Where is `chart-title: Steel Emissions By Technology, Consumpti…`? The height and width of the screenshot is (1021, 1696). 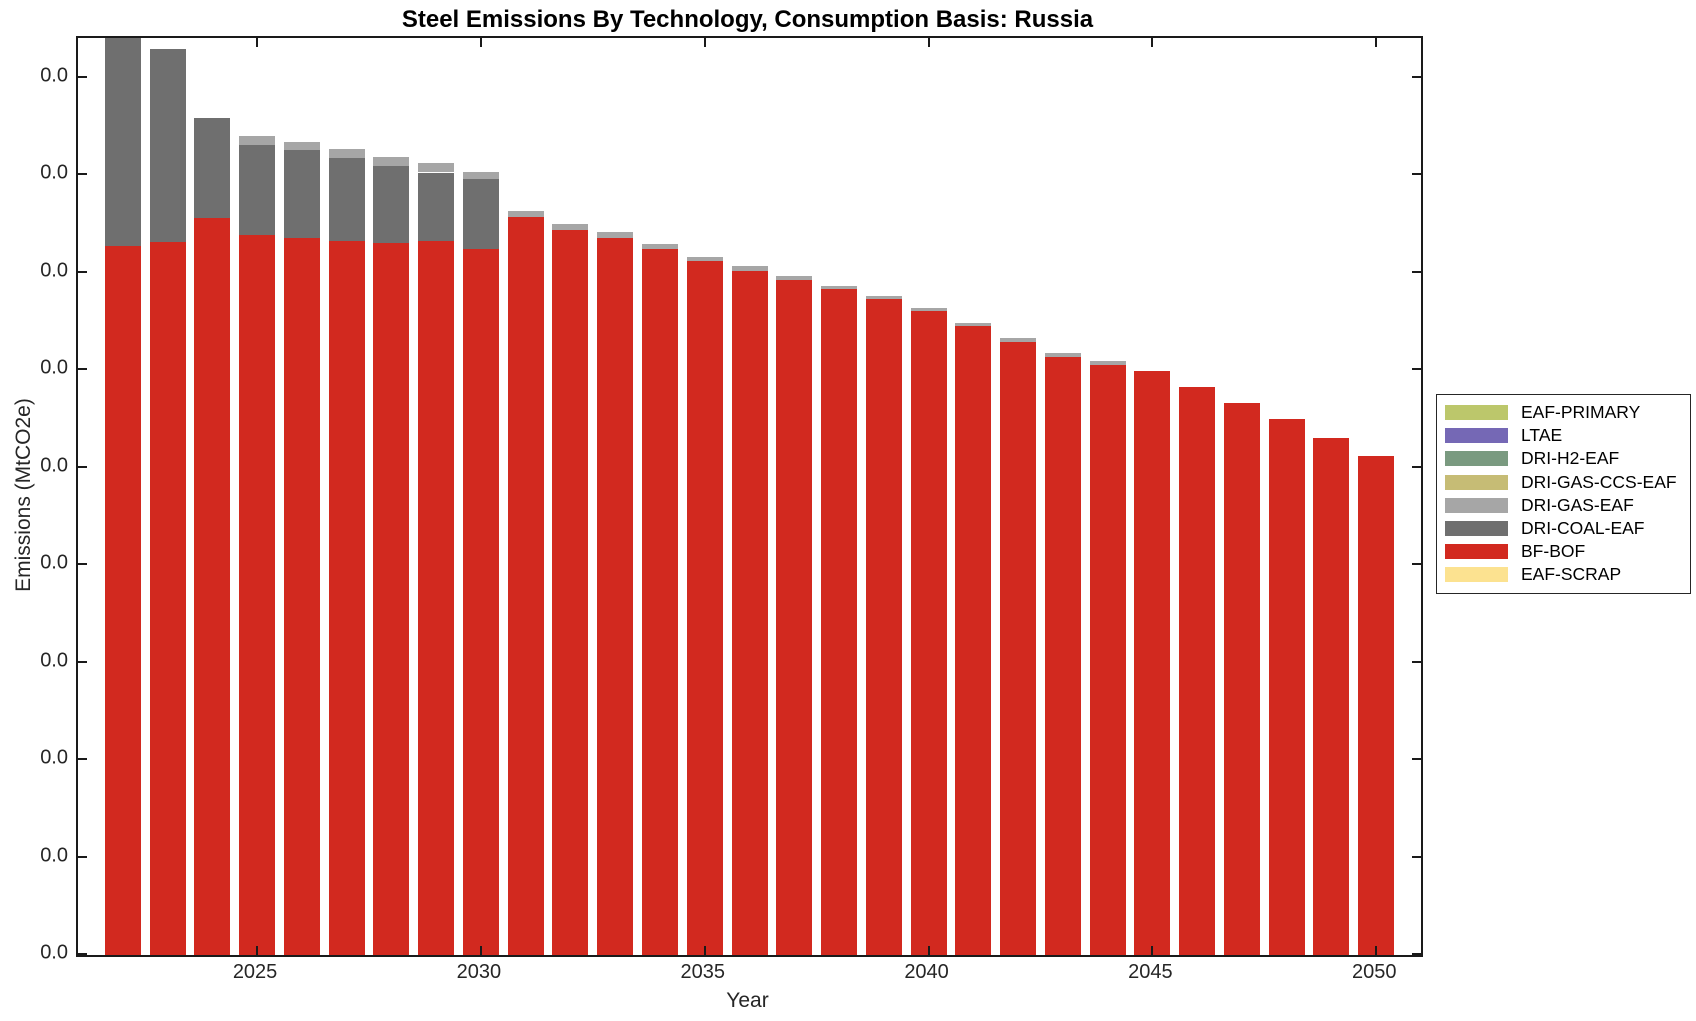
chart-title: Steel Emissions By Technology, Consumpti… is located at coordinates (747, 19).